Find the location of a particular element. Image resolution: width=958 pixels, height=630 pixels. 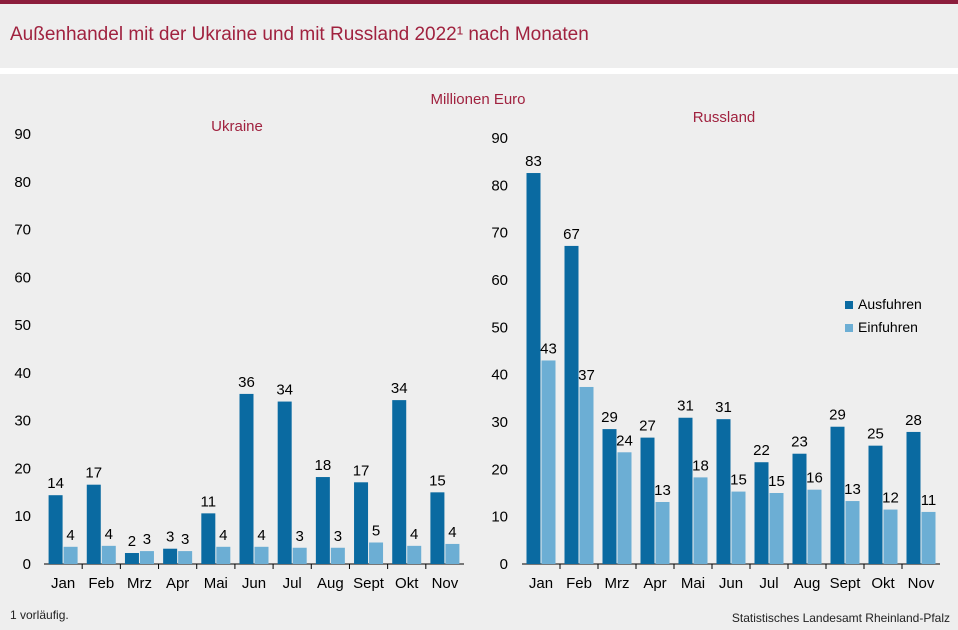

data-label: 11 is located at coordinates (209, 501).